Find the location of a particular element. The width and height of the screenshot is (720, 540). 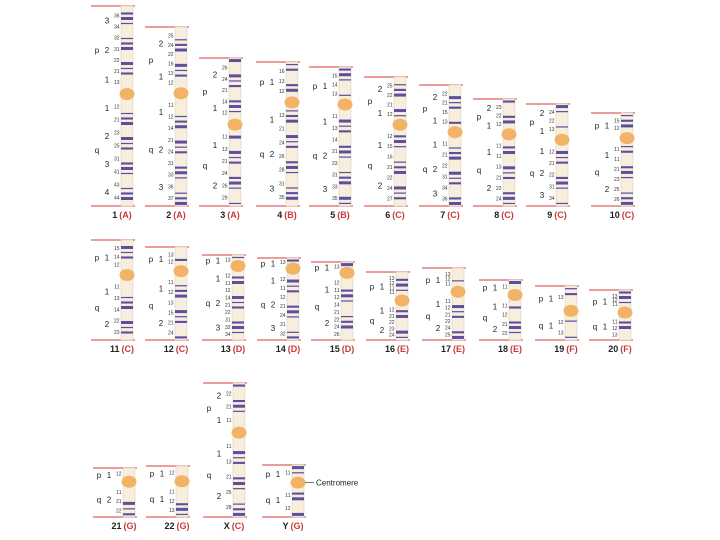

chromosome-number: 20 is located at coordinates (613, 349).